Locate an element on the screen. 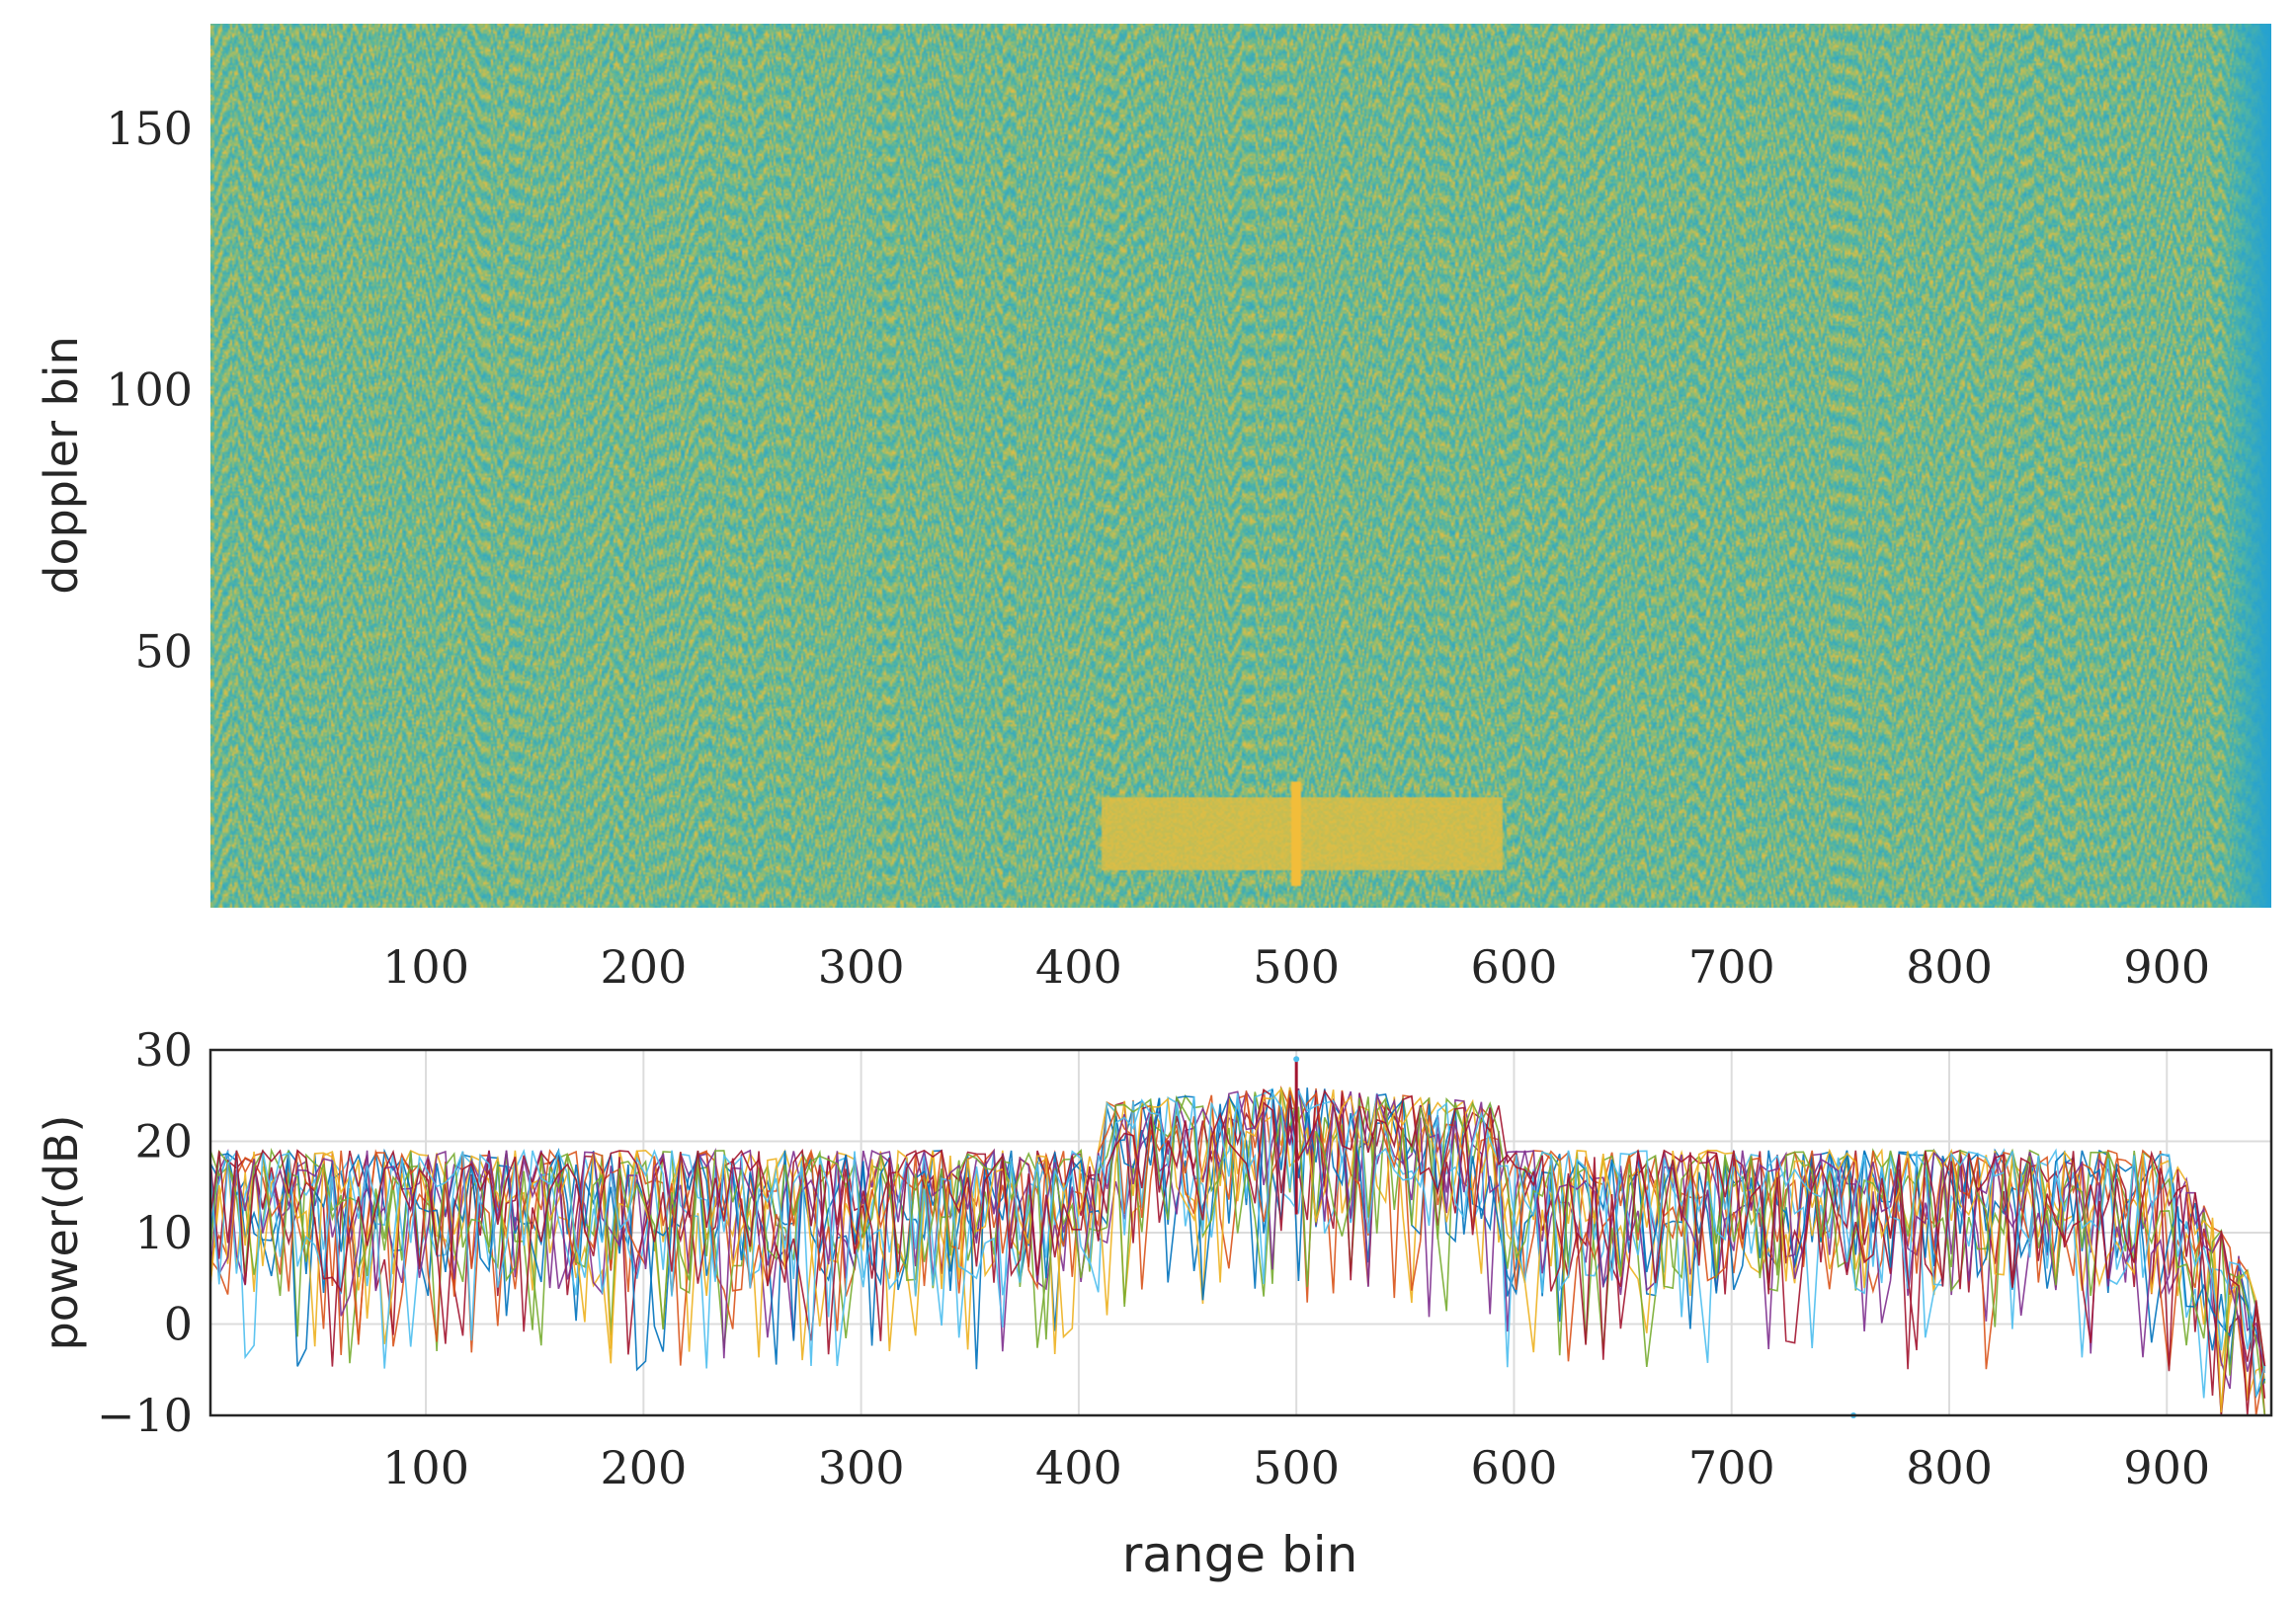 This screenshot has width=2296, height=1608. heatmap-x-tick-label: 800 is located at coordinates (1949, 967).